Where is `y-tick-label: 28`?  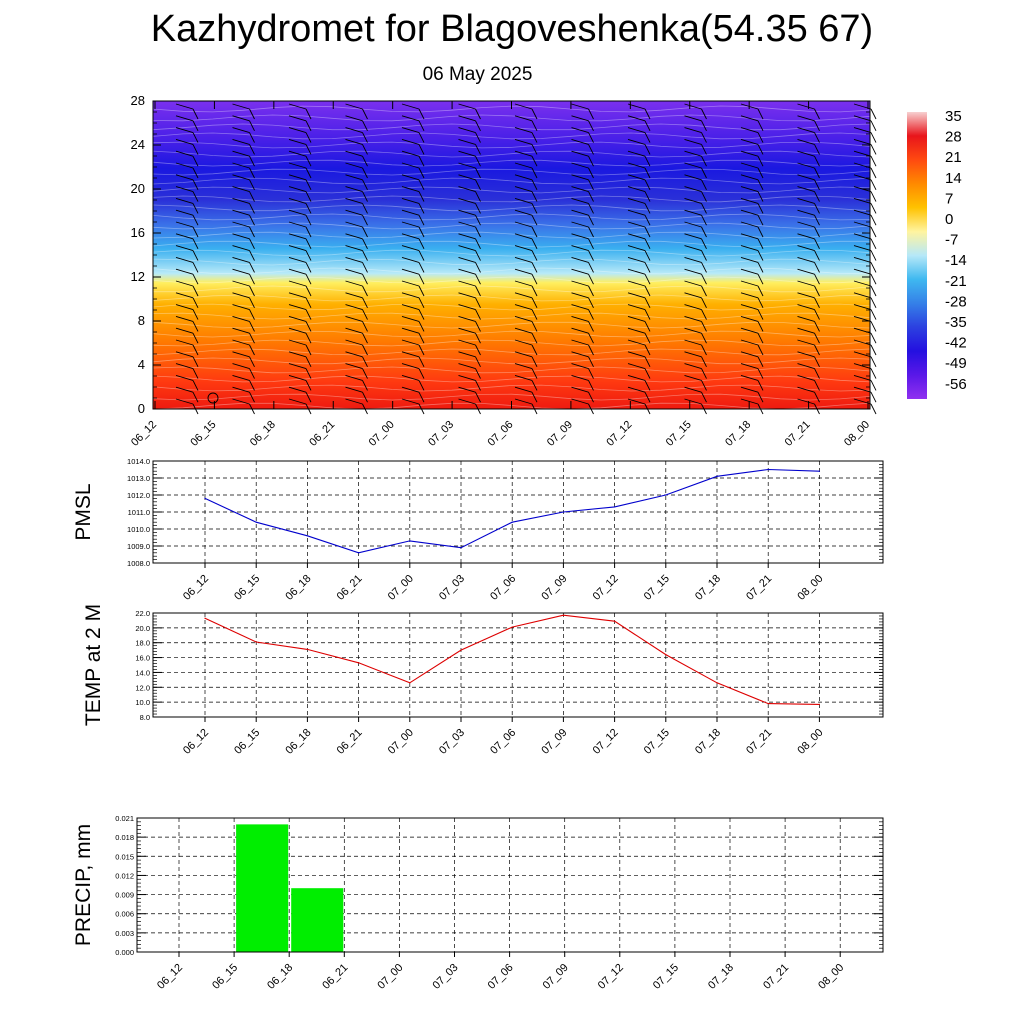
y-tick-label: 28 is located at coordinates (138, 100).